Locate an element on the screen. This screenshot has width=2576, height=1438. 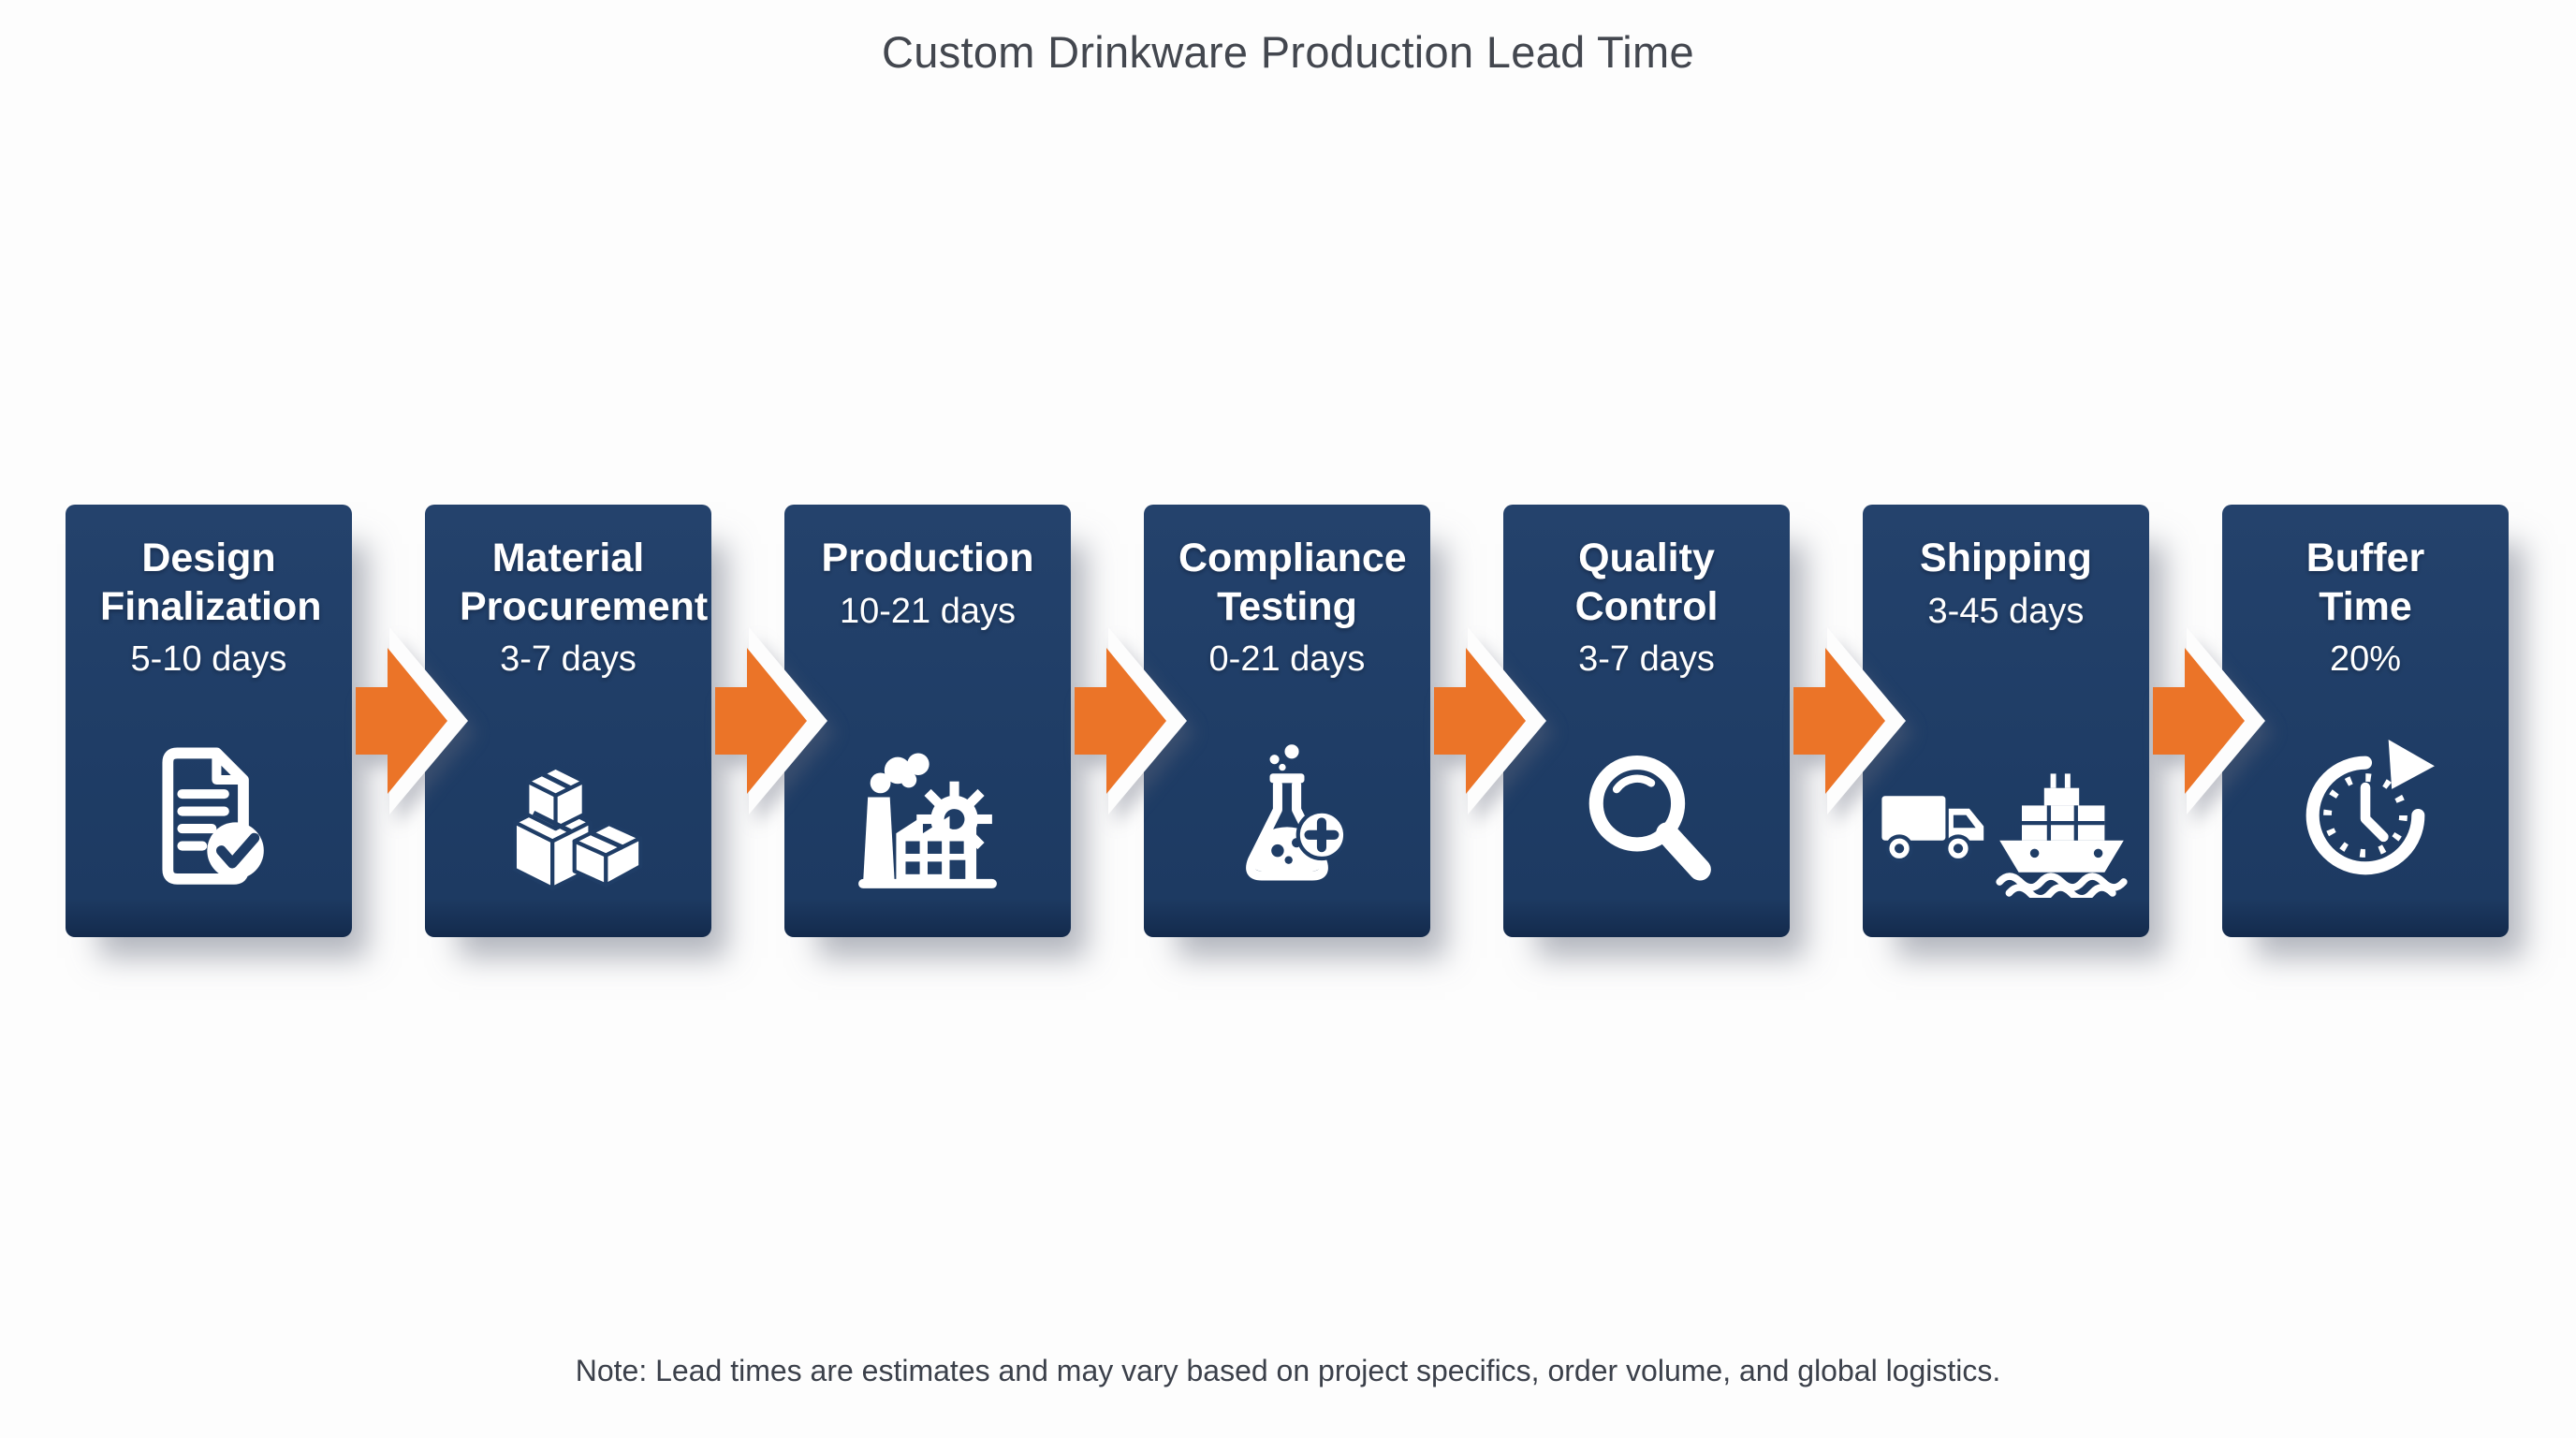
truck-ship-icon is located at coordinates (2006, 826).